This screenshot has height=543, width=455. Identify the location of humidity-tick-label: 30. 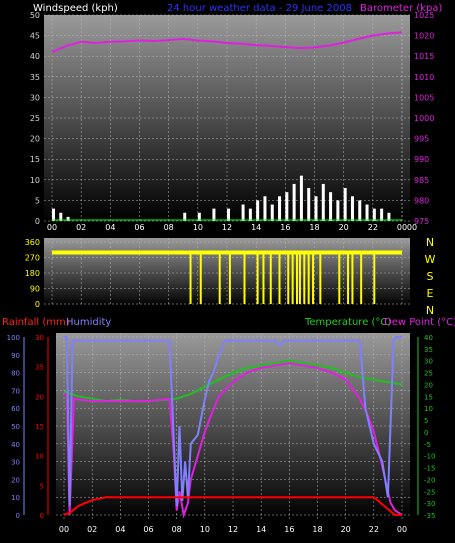
(15, 463).